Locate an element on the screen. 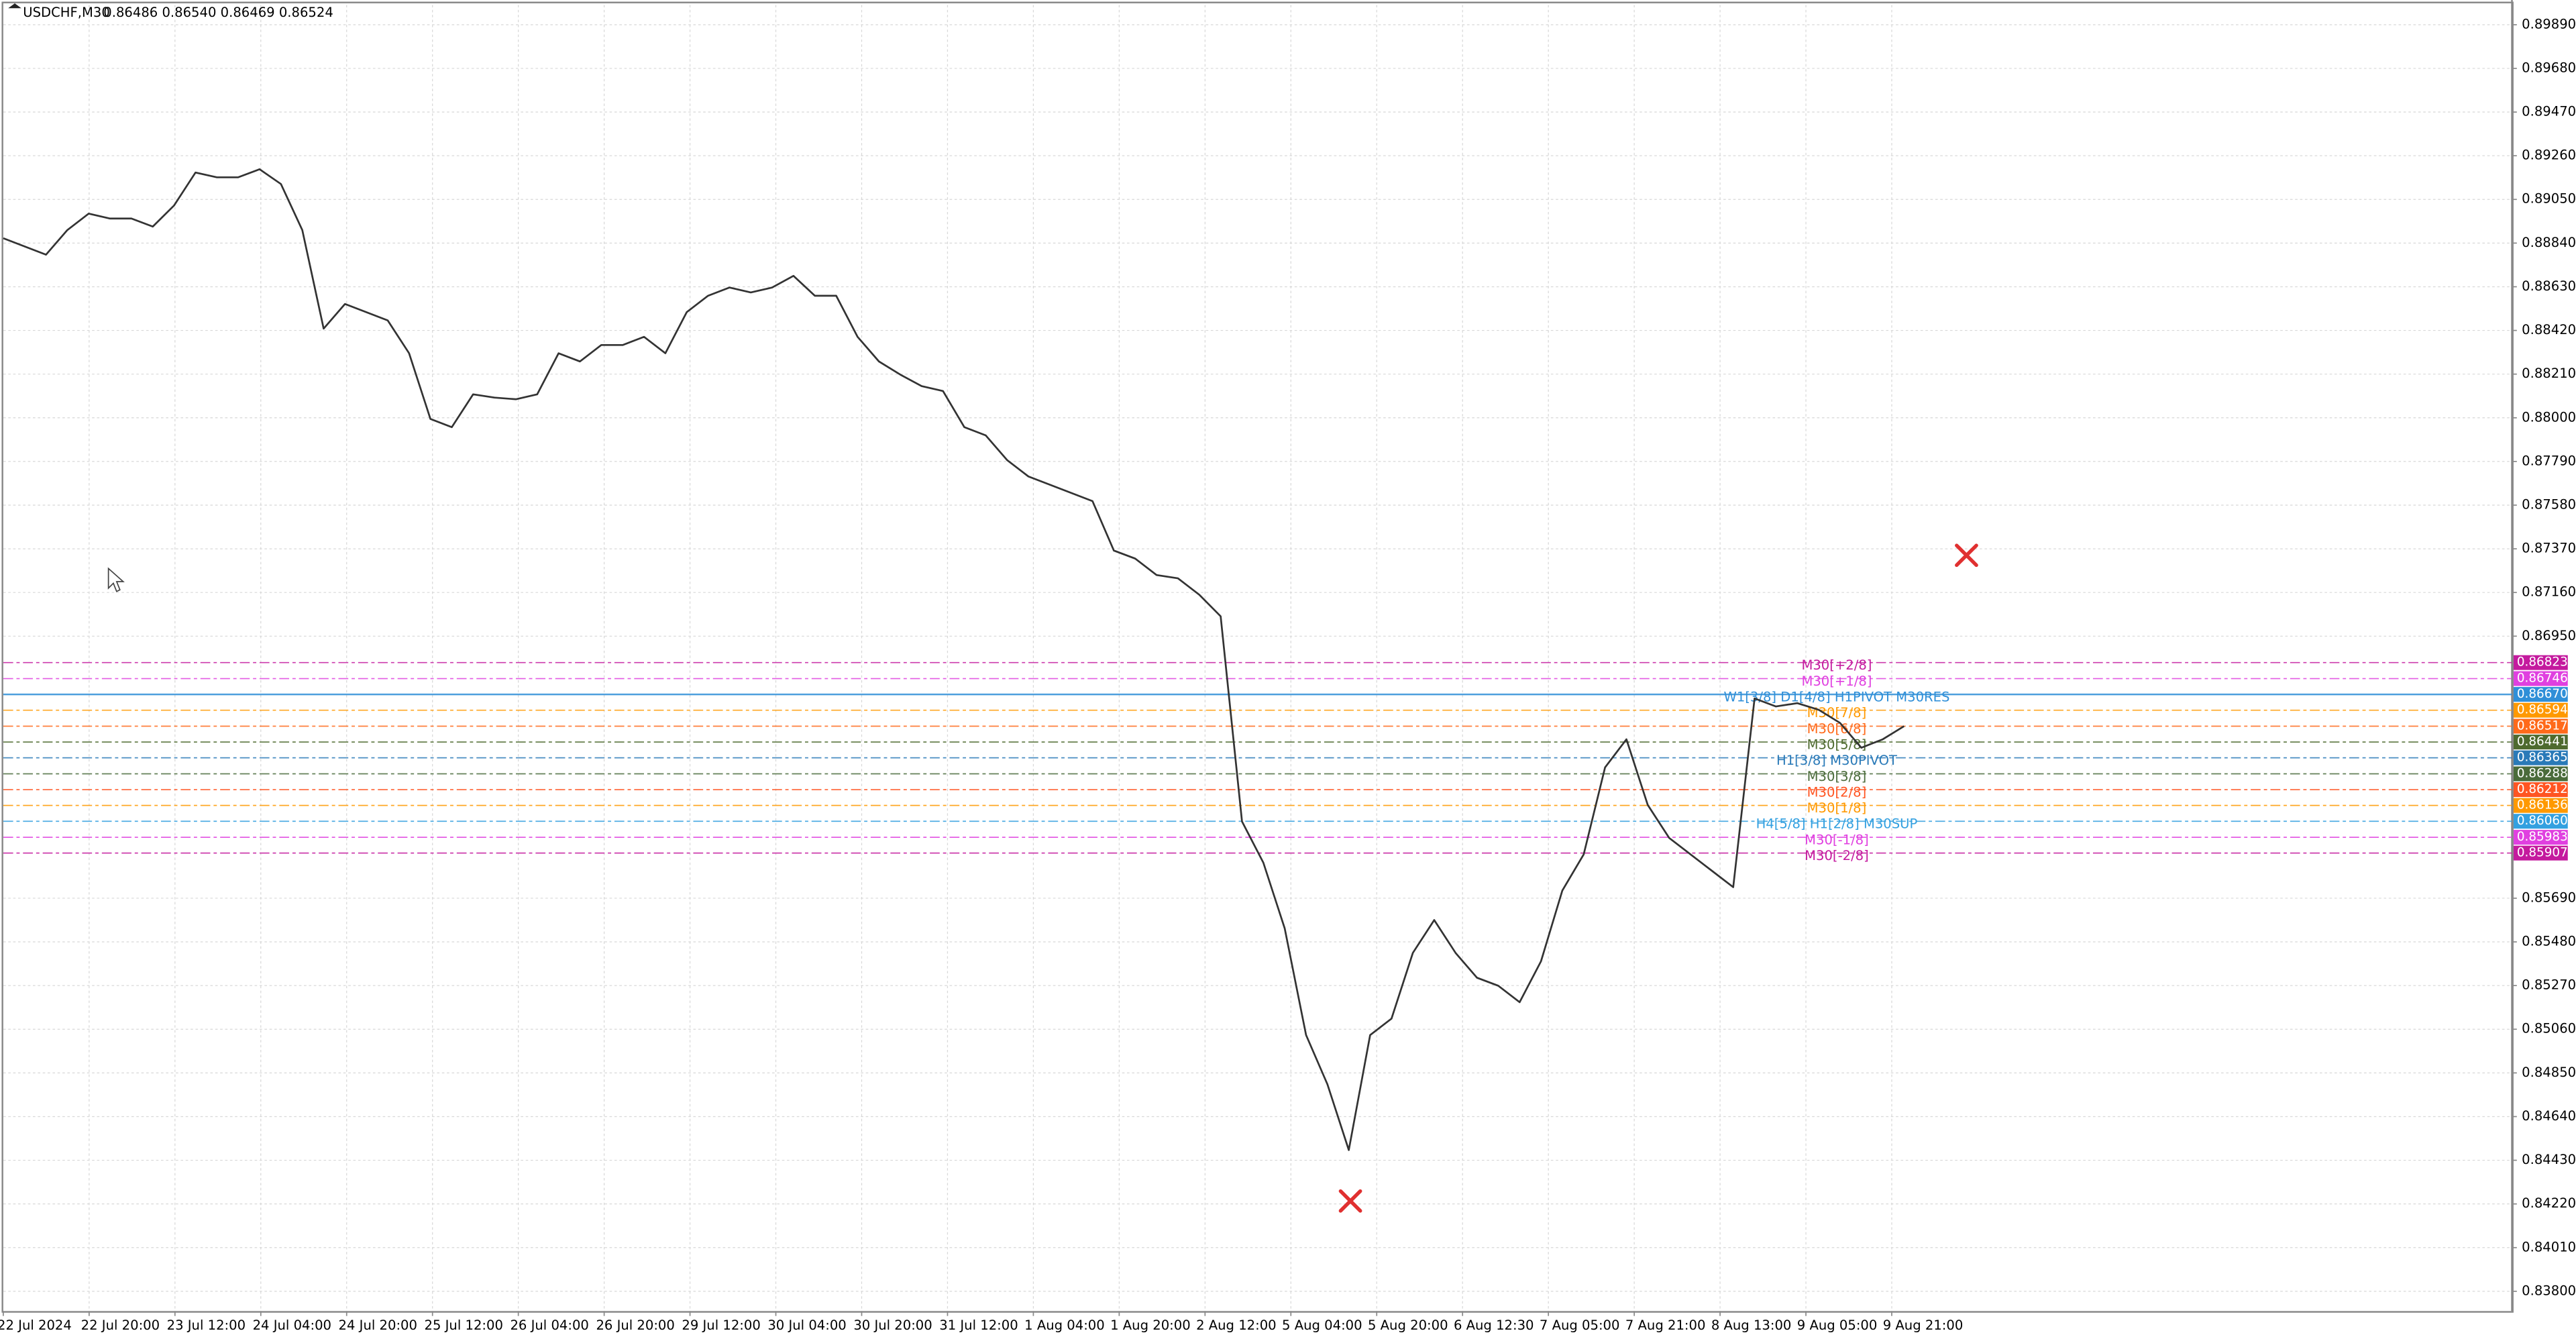  level-price-label: 0.86746 is located at coordinates (2542, 679).